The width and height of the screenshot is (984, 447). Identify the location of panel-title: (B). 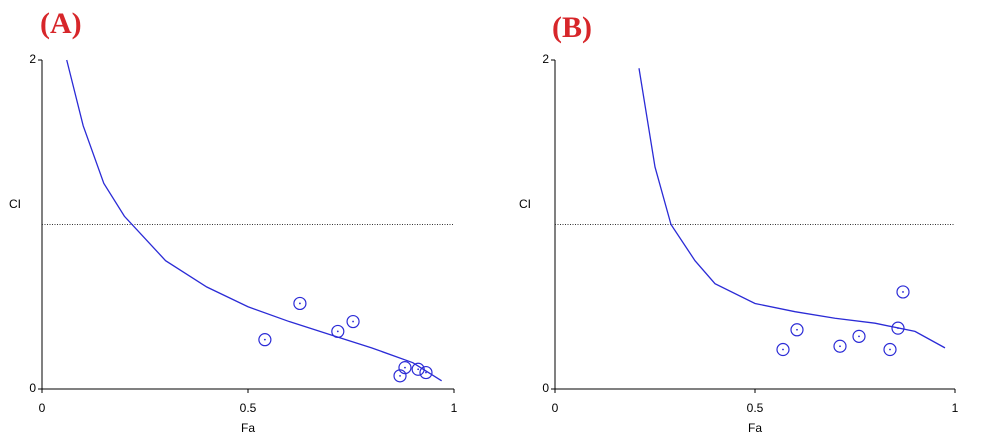
(572, 27).